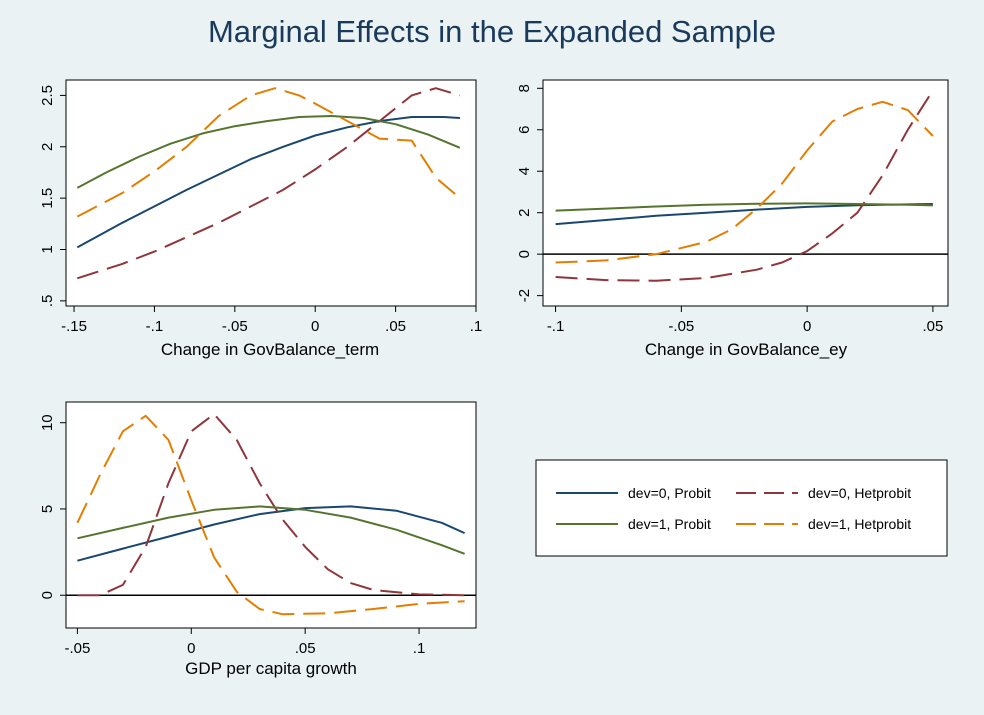  Describe the element at coordinates (524, 130) in the screenshot. I see `y-tick-label: 6` at that location.